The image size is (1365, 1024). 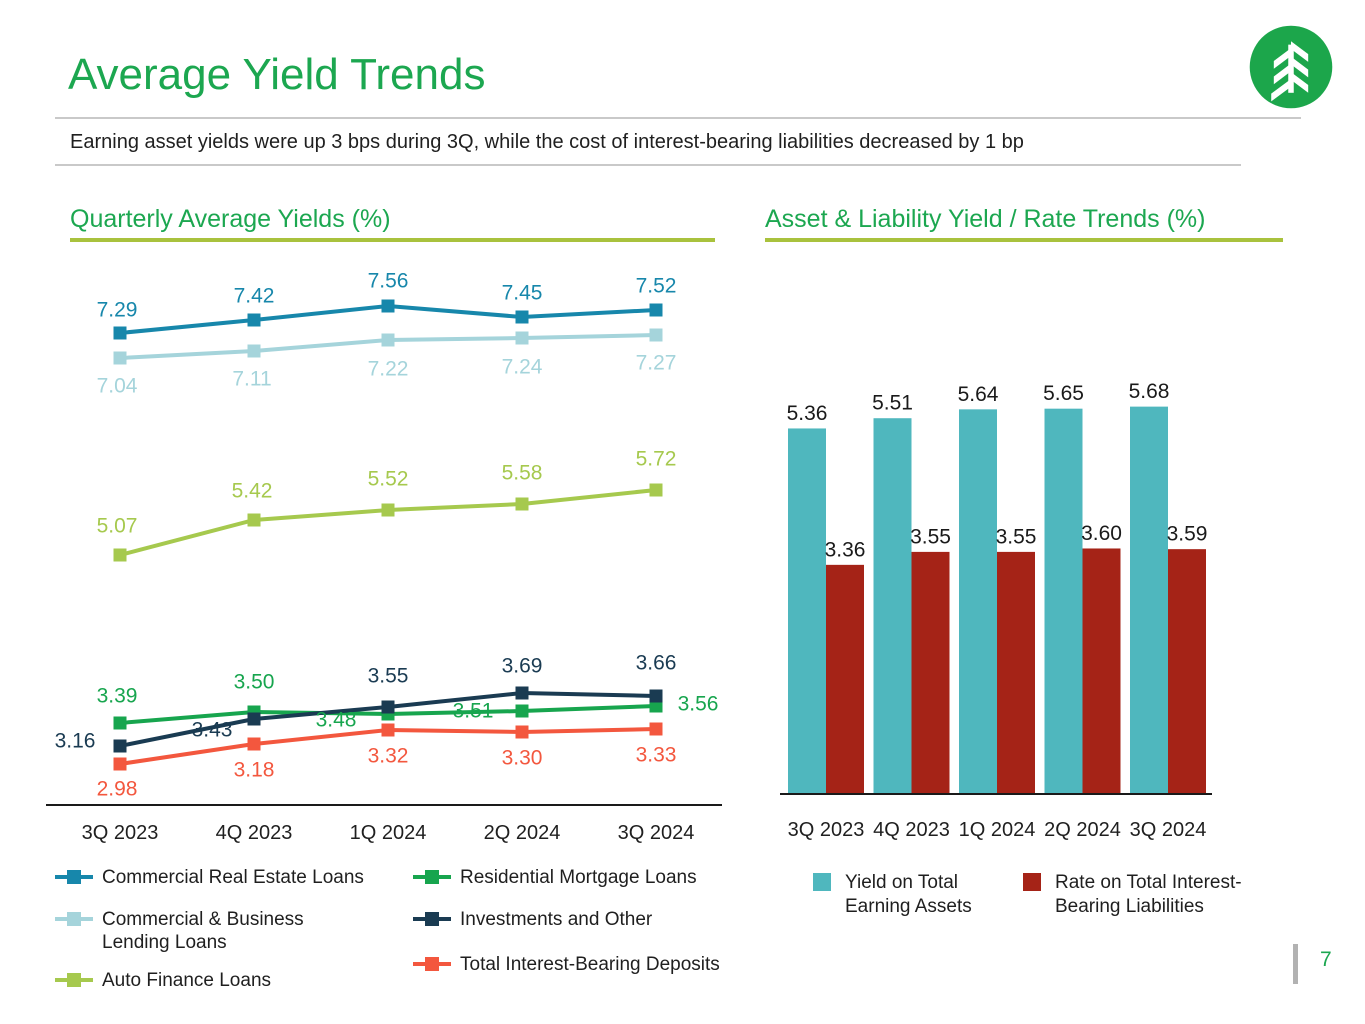 I want to click on header-divider, so click(x=678, y=118).